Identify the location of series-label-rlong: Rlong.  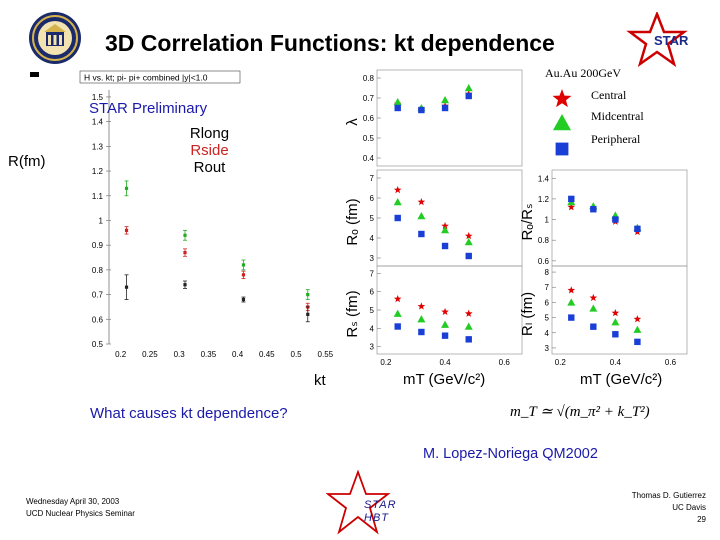
(209, 133).